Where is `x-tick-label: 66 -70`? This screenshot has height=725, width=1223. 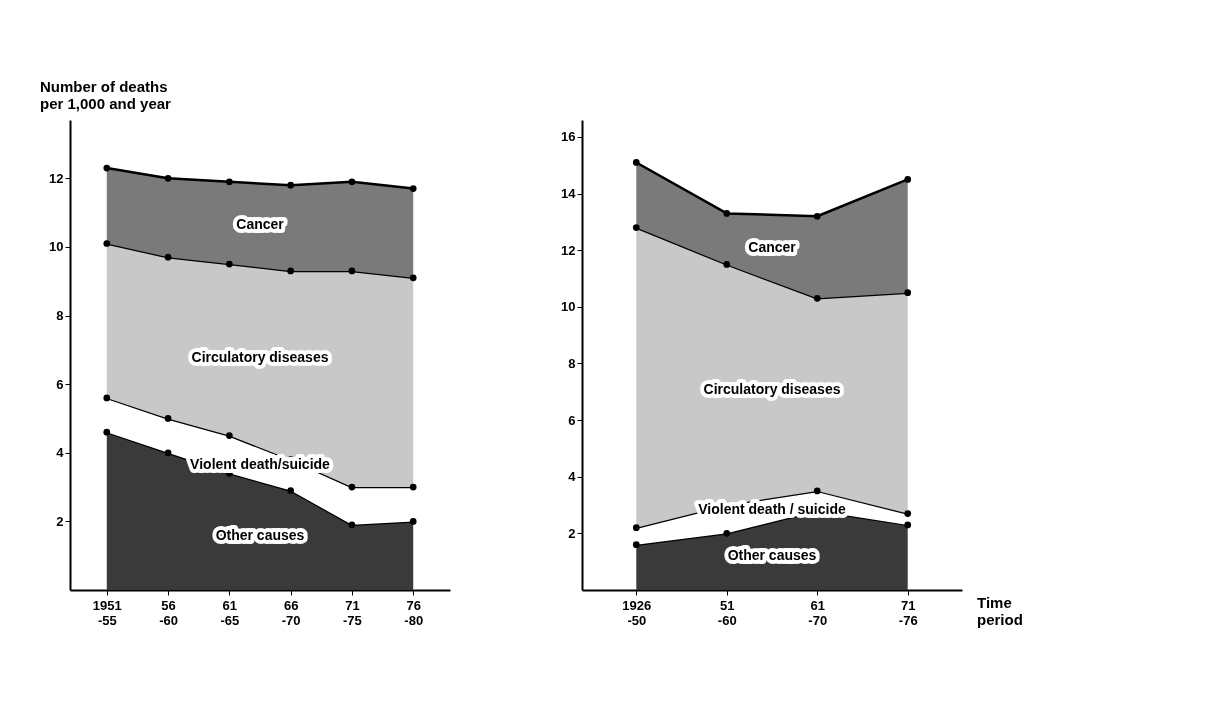 x-tick-label: 66 -70 is located at coordinates (291, 612).